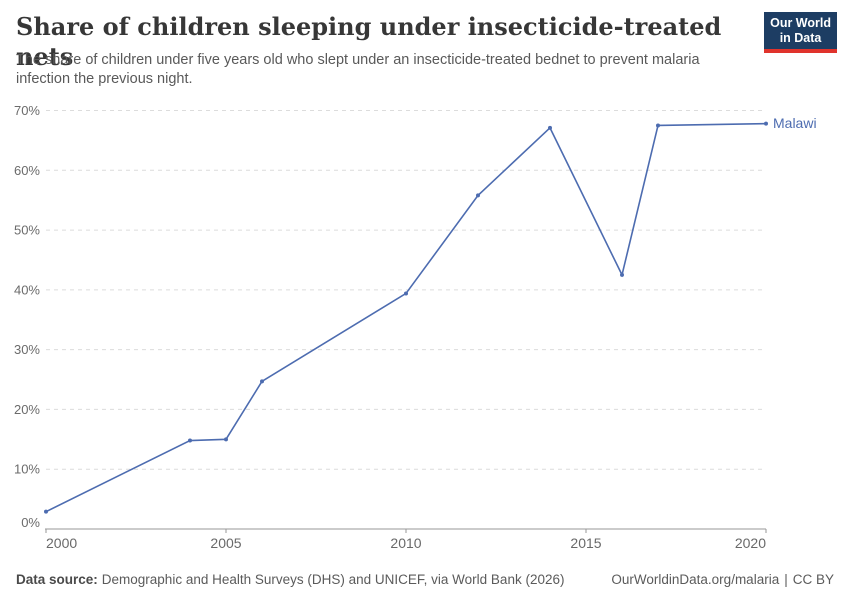  What do you see at coordinates (800, 38) in the screenshot?
I see `owid-logo-line2: in Data` at bounding box center [800, 38].